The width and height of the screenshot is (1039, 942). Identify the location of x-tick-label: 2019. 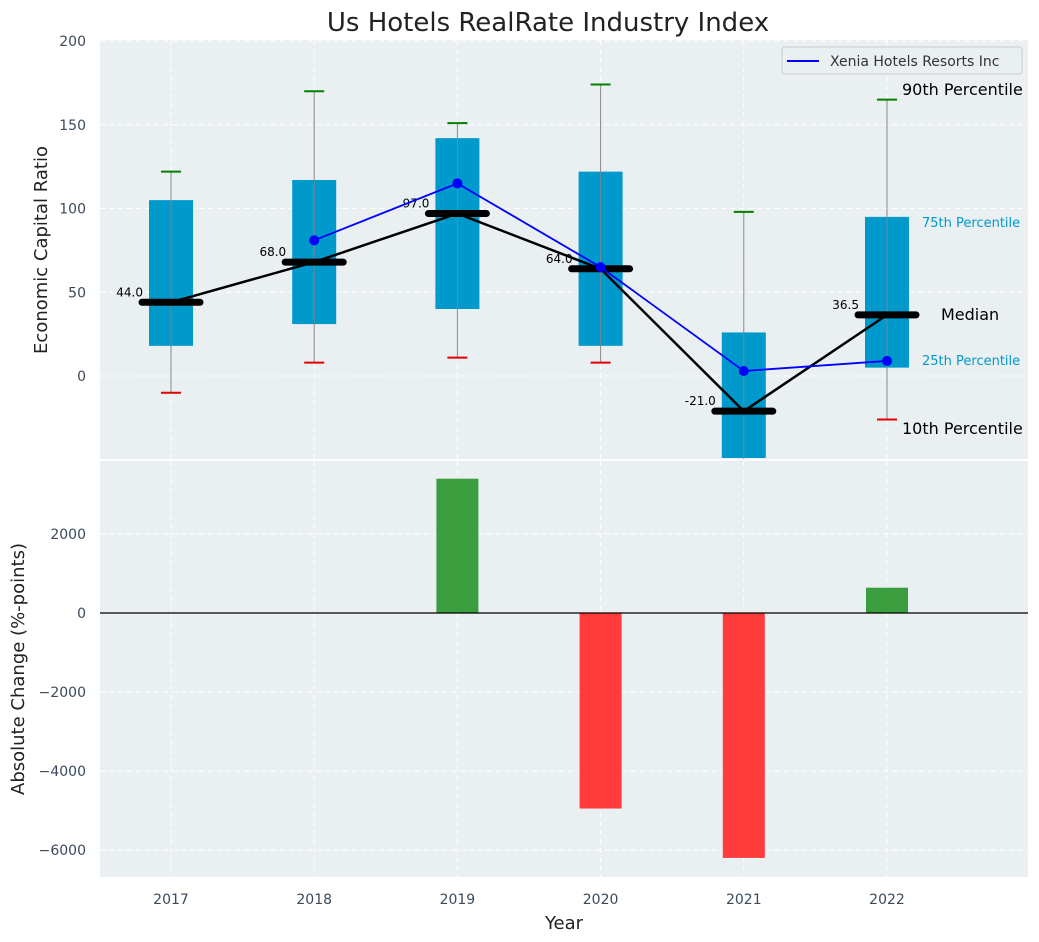
(458, 900).